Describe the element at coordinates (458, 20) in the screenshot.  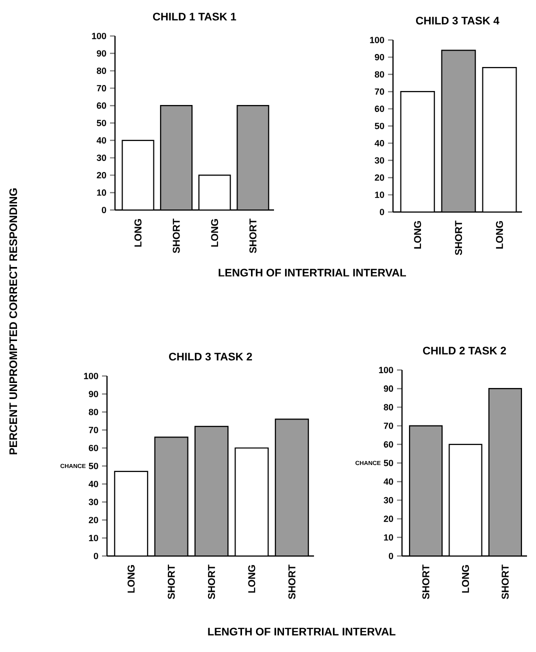
I see `chart-title: CHILD 3 TASK 4` at that location.